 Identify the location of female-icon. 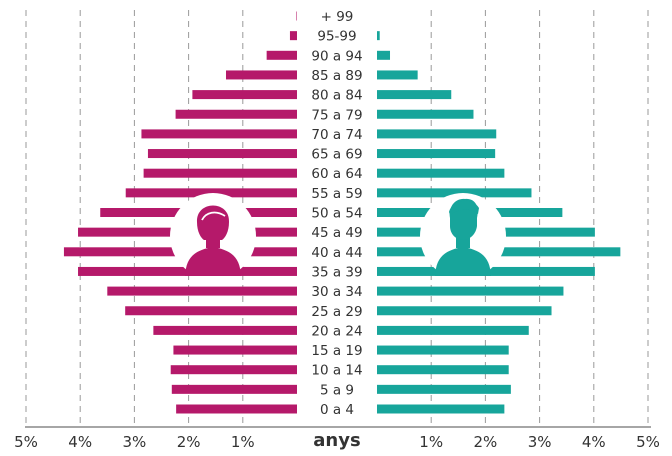
(213, 236).